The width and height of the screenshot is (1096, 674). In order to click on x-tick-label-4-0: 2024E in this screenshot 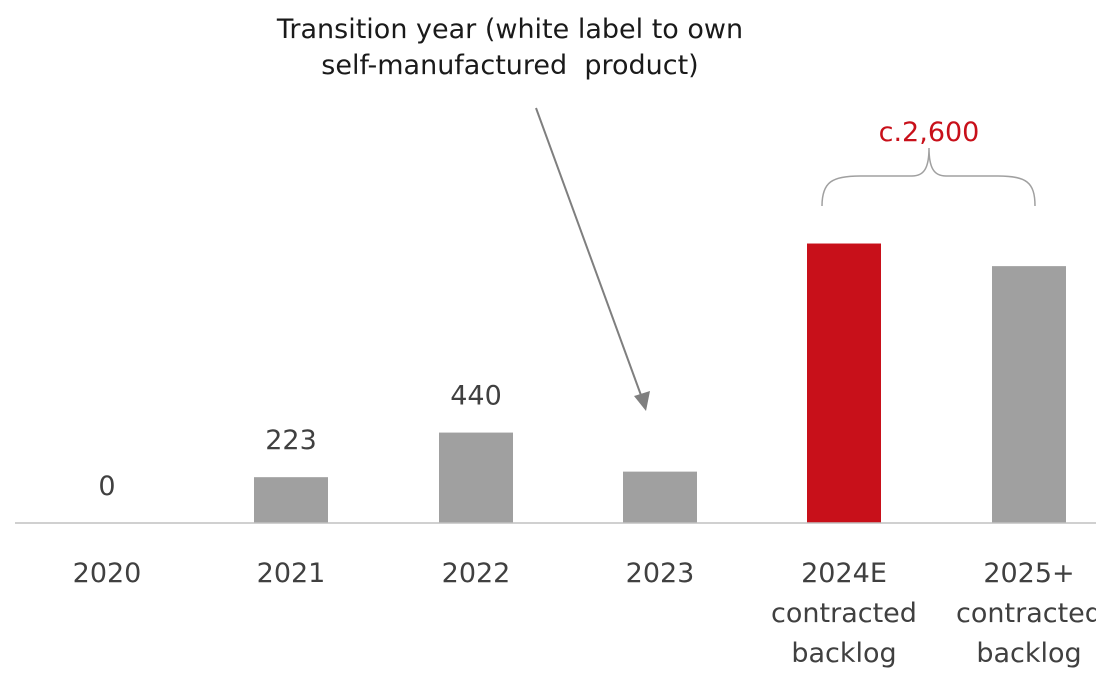, I will do `click(844, 573)`.